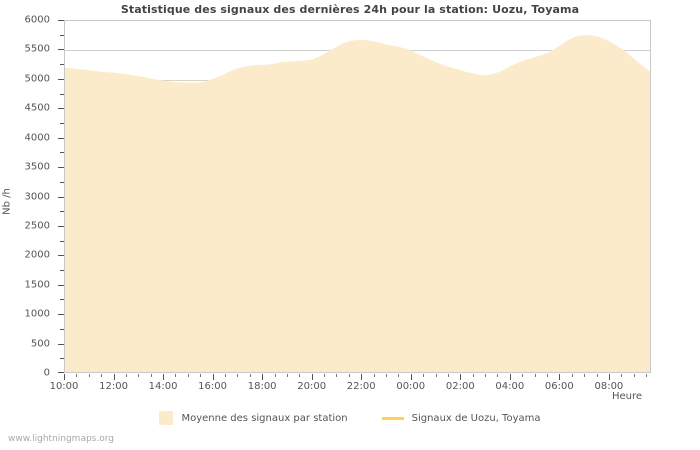 The height and width of the screenshot is (450, 700). I want to click on legend-item: Signaux de Uozu, Toyama, so click(461, 418).